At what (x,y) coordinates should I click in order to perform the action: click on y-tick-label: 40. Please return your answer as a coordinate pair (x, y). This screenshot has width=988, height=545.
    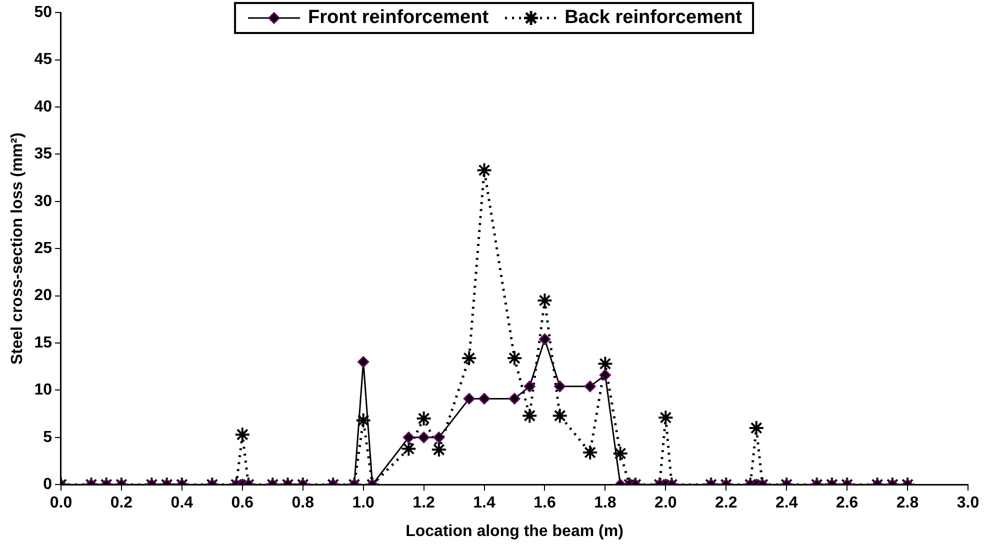
    Looking at the image, I should click on (43, 107).